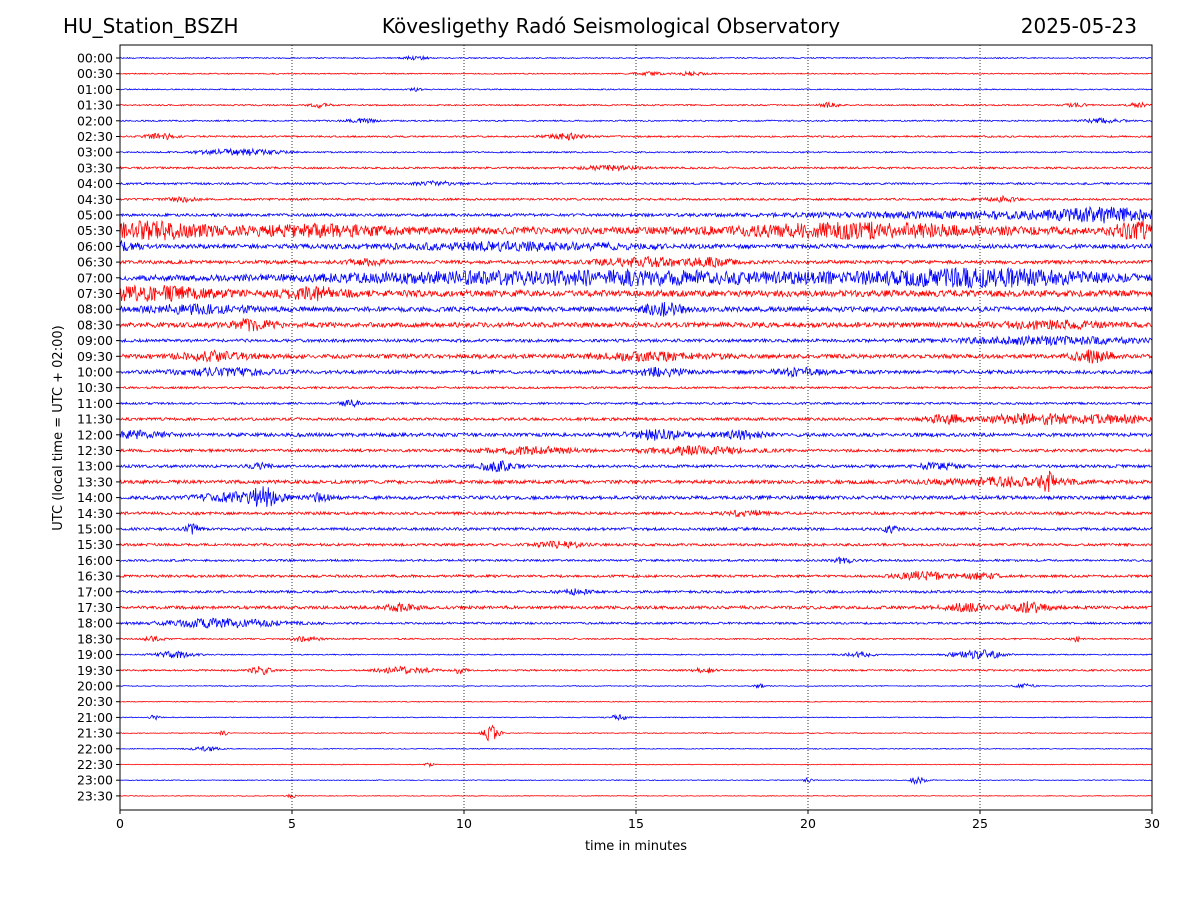  What do you see at coordinates (95, 607) in the screenshot?
I see `y-tick-label: 17:30` at bounding box center [95, 607].